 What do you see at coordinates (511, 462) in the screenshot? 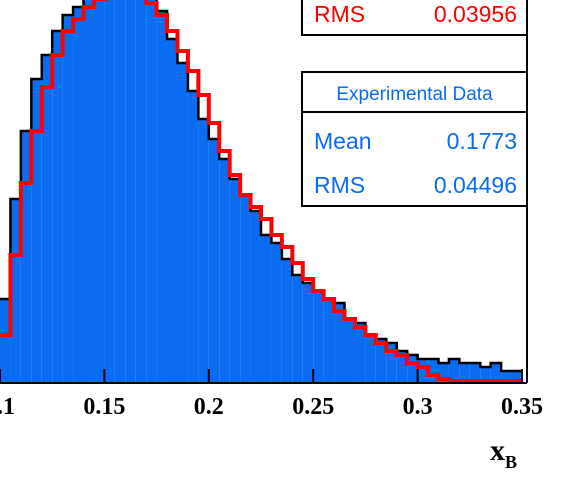
I see `x-axis-label-sub: B` at bounding box center [511, 462].